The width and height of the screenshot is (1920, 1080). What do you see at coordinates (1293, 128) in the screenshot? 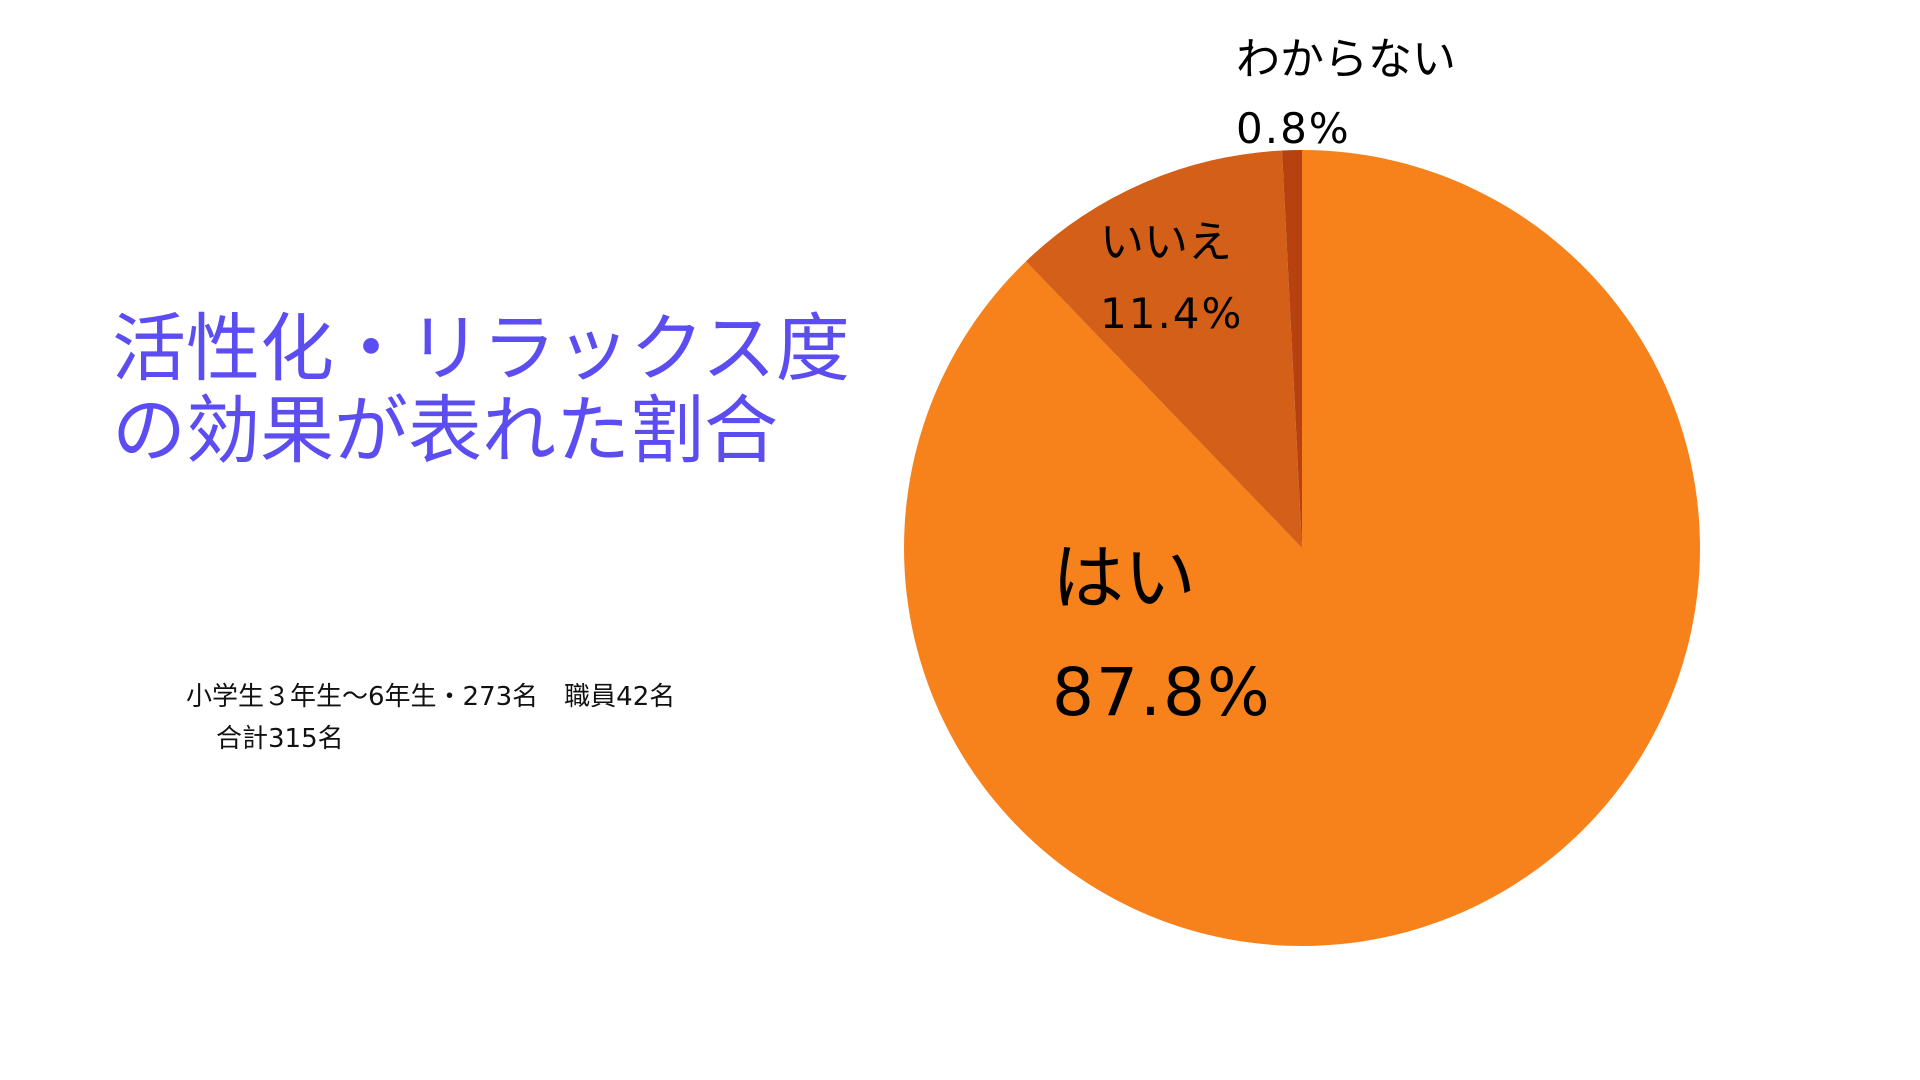
I see `slice-value-label-3: 0.8%` at bounding box center [1293, 128].